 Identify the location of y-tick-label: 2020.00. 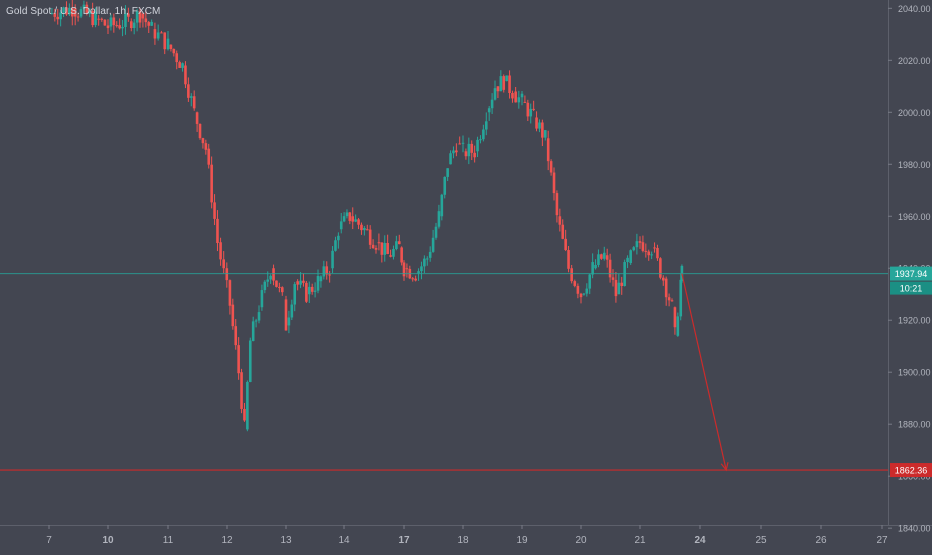
(914, 61).